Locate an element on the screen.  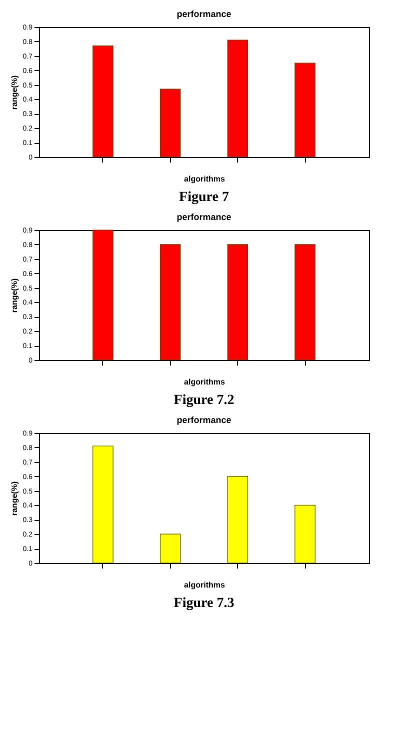
caption: Figure 7 is located at coordinates (204, 197).